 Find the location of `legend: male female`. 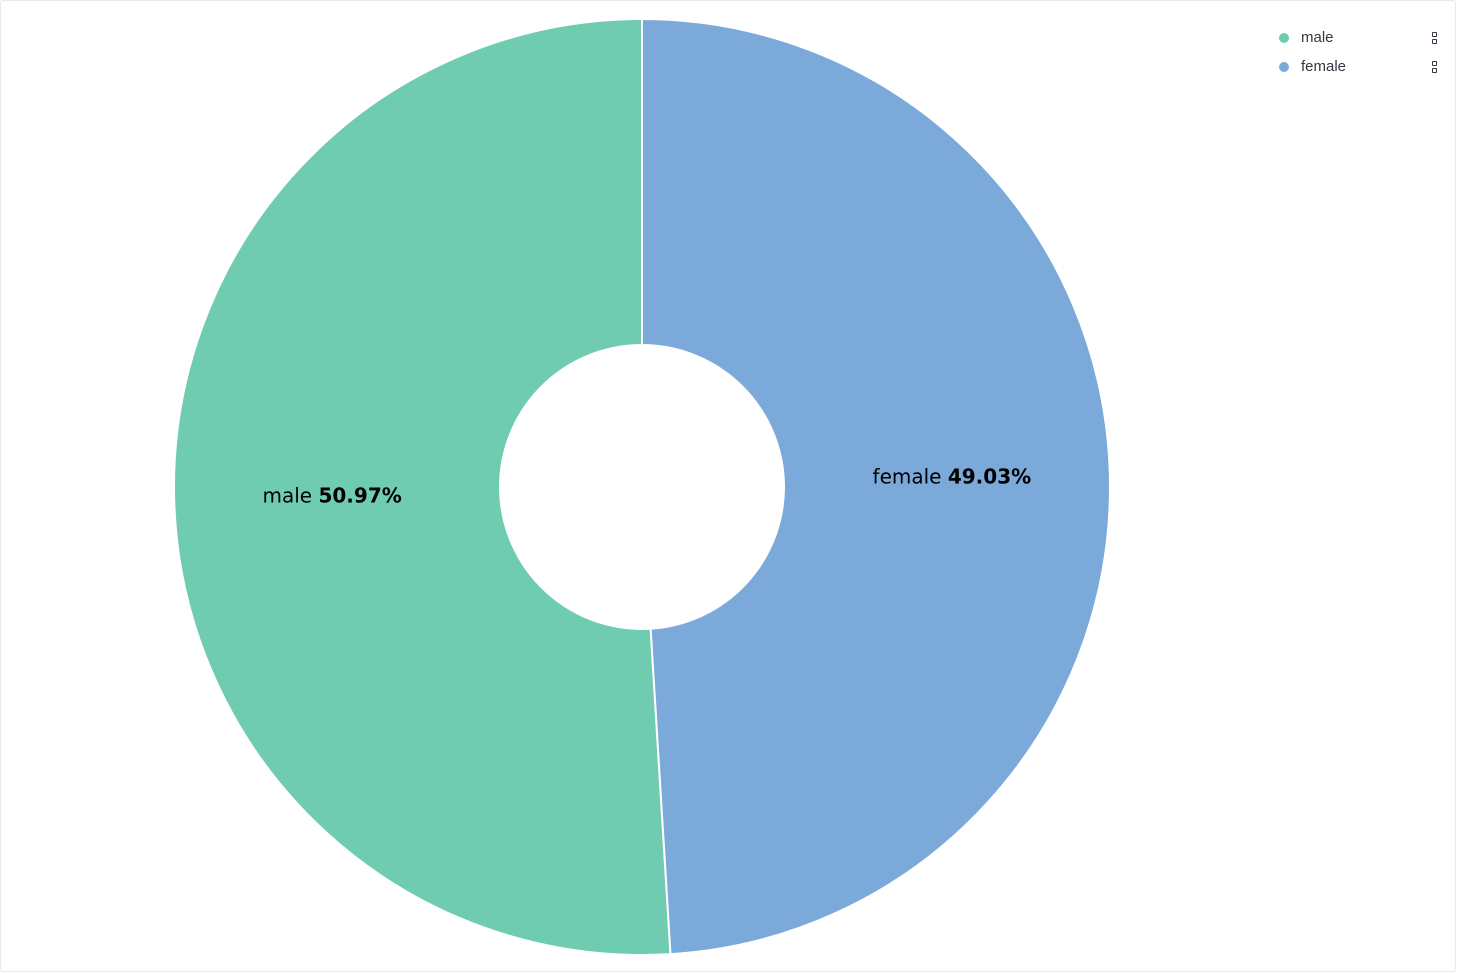

legend: male female is located at coordinates (1356, 52).